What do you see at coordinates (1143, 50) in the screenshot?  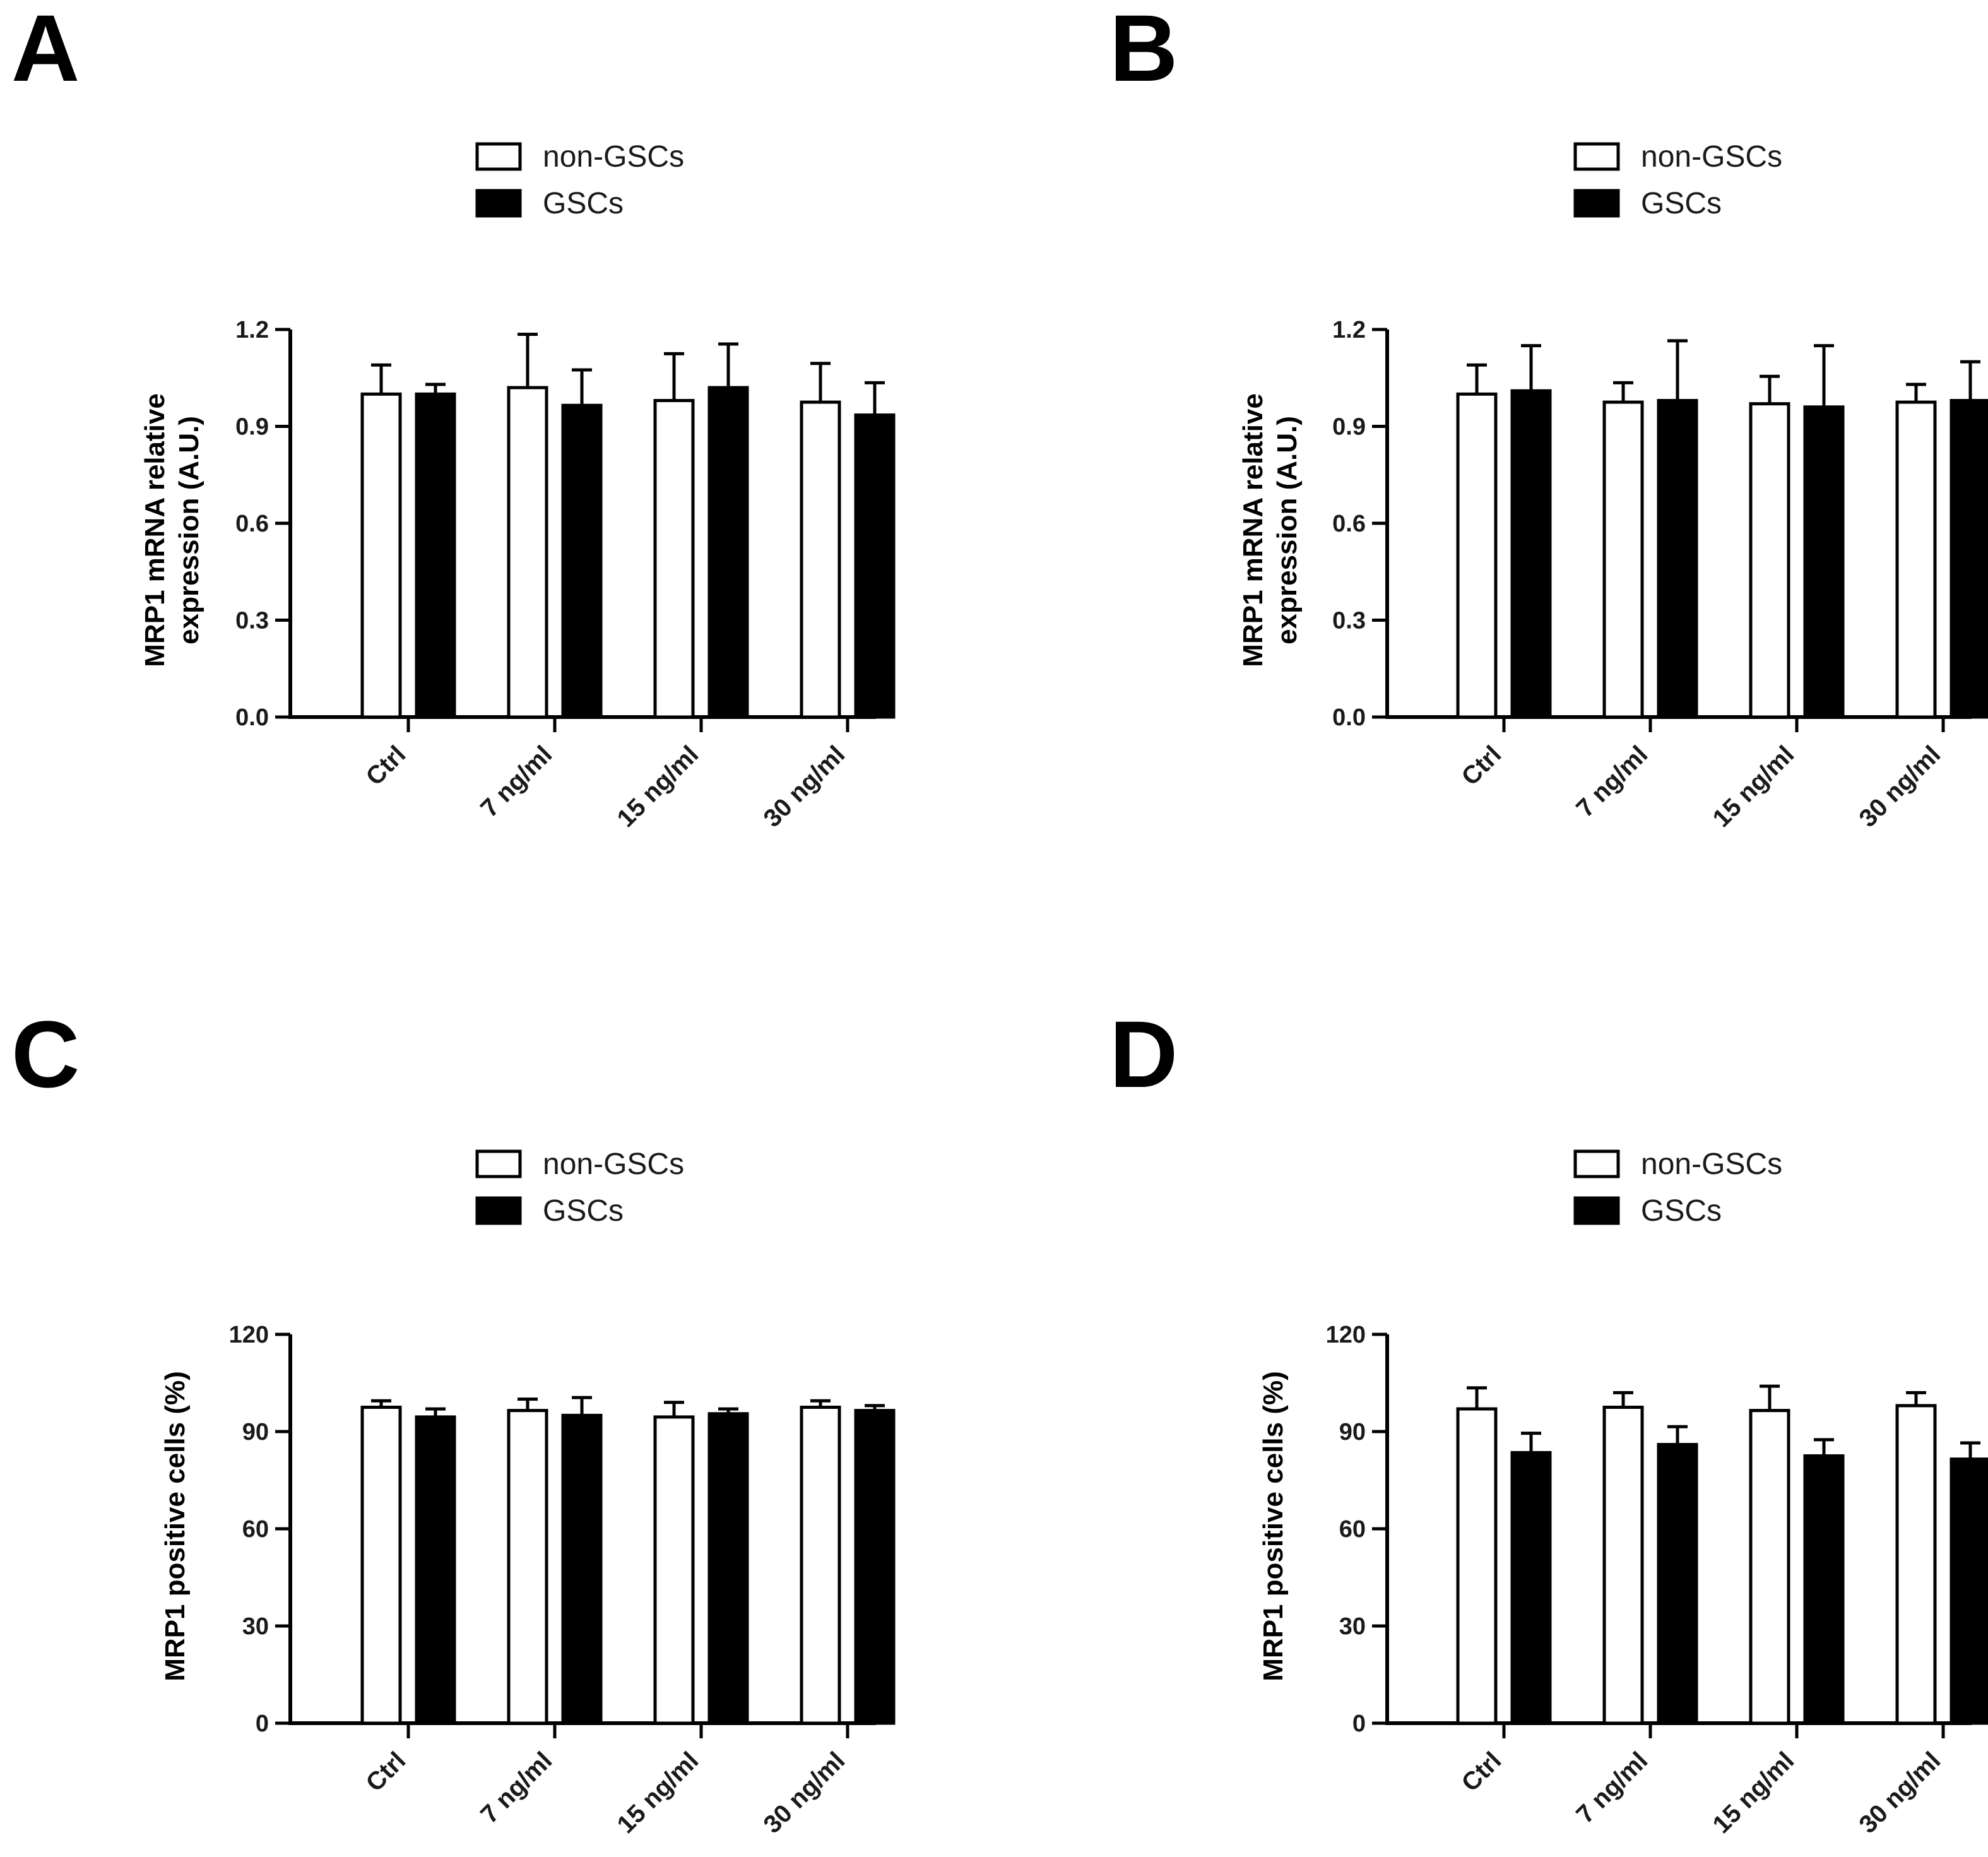 I see `panel-letter: B` at bounding box center [1143, 50].